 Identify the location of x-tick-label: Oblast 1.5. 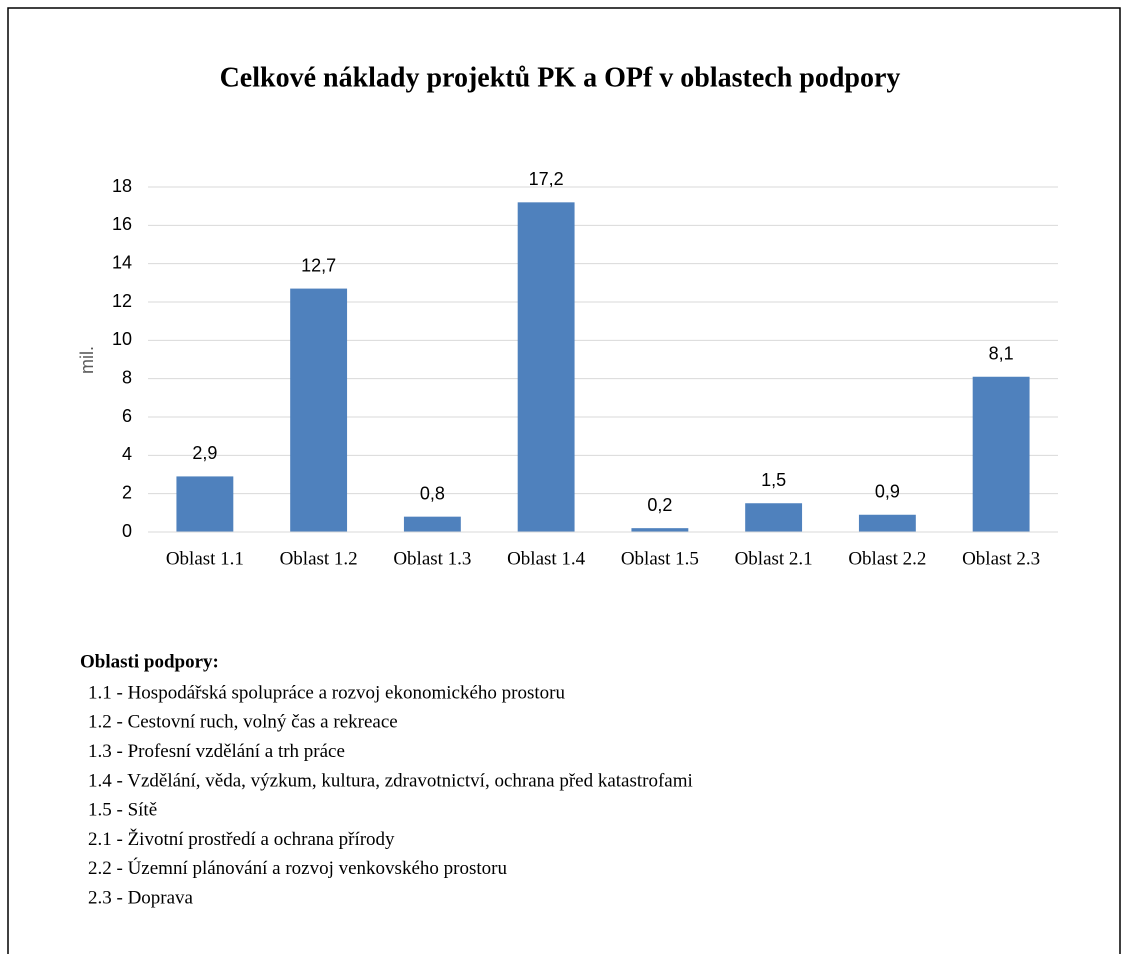
(660, 558).